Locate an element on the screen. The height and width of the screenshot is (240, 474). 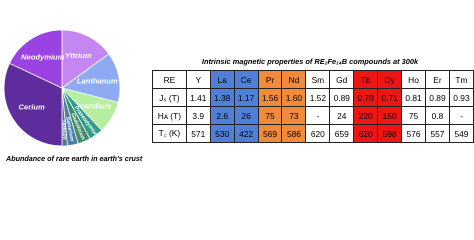
table-cell: Jₛ (T) is located at coordinates (169, 97).